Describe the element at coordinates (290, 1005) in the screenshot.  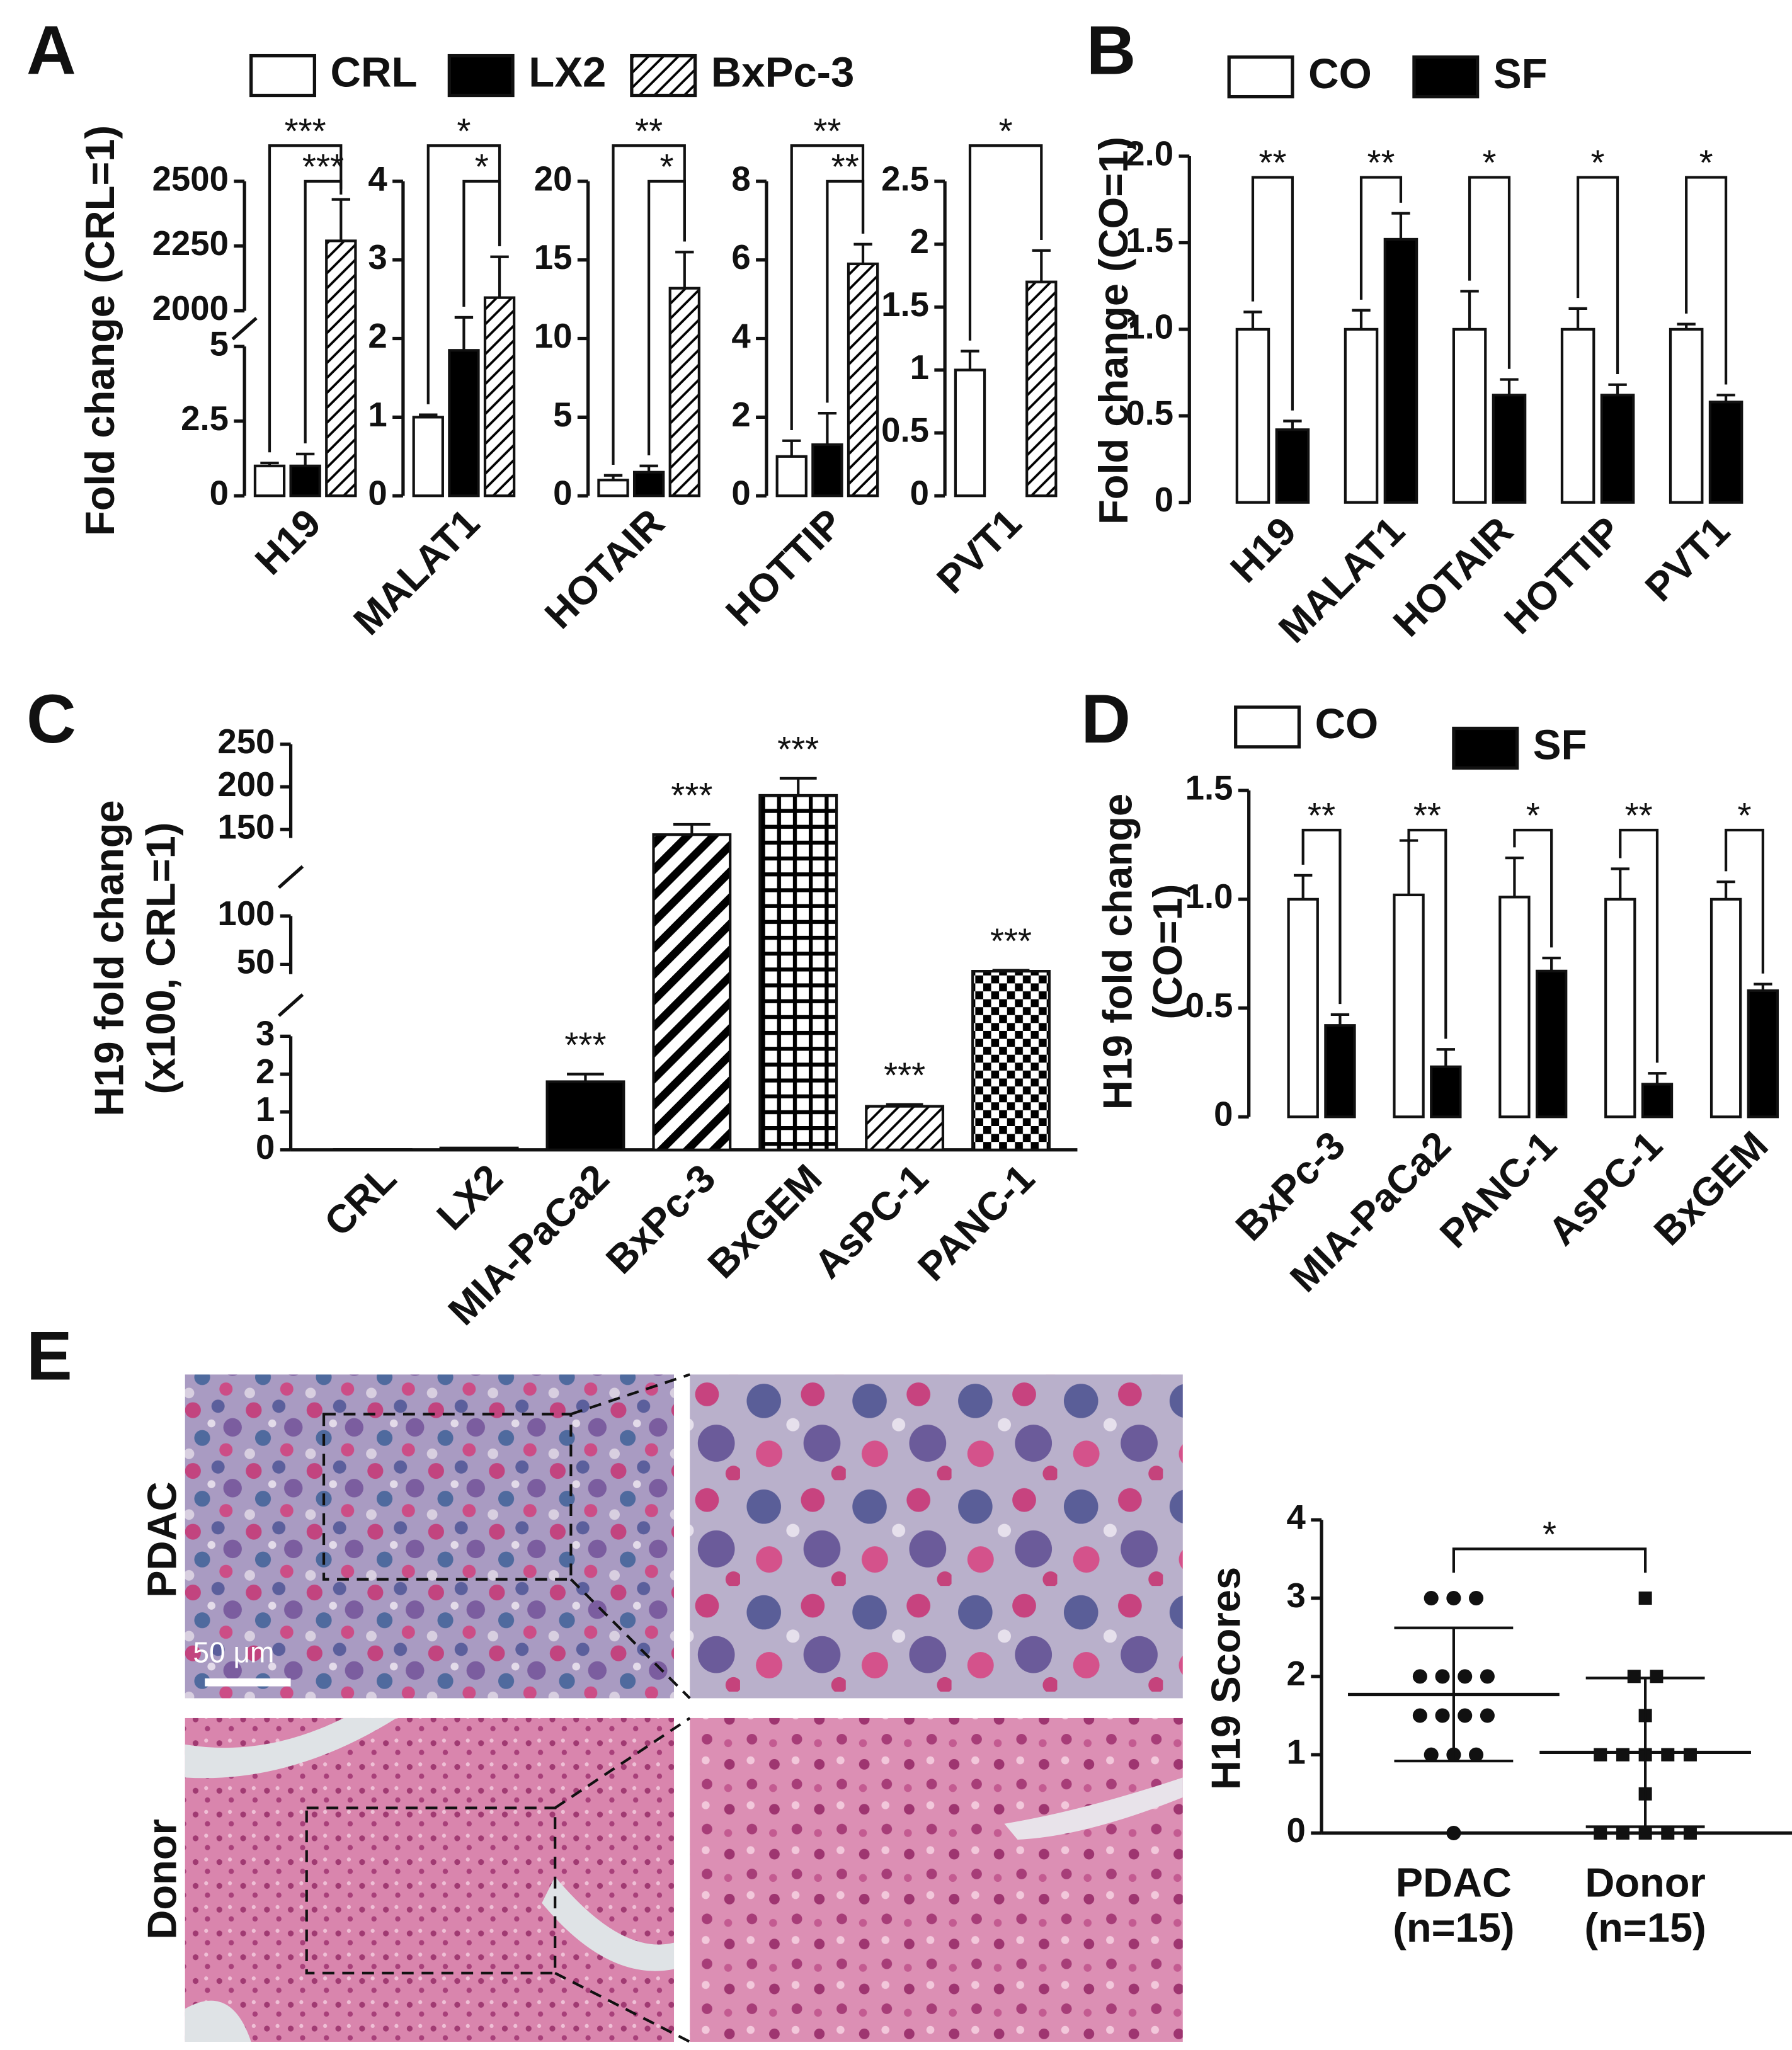
I see `axis-break` at that location.